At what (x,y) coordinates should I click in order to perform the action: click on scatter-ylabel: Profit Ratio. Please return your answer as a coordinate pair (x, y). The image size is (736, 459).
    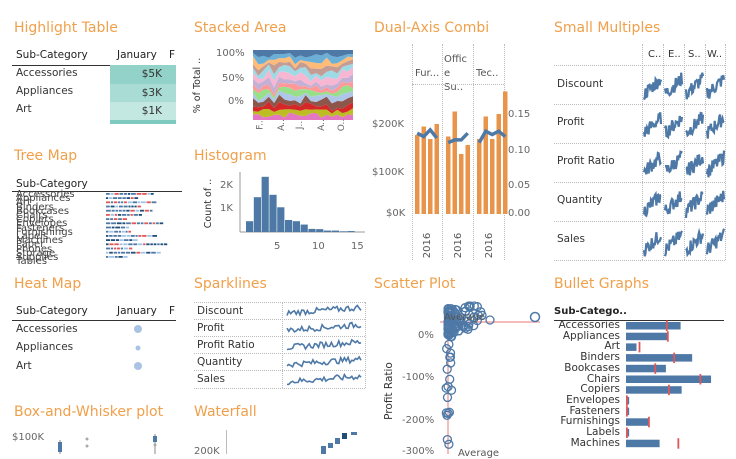
    Looking at the image, I should click on (388, 391).